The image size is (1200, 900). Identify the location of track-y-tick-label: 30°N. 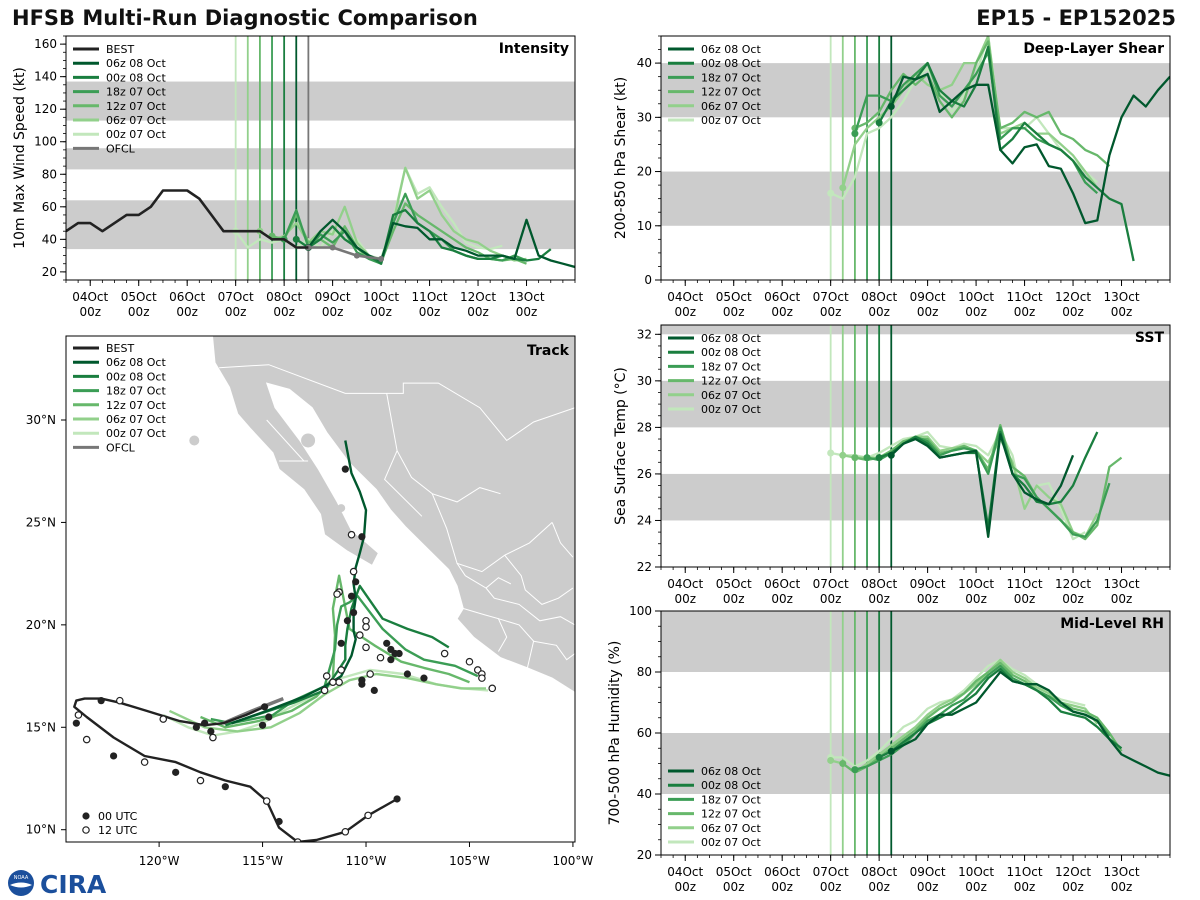
(41, 420).